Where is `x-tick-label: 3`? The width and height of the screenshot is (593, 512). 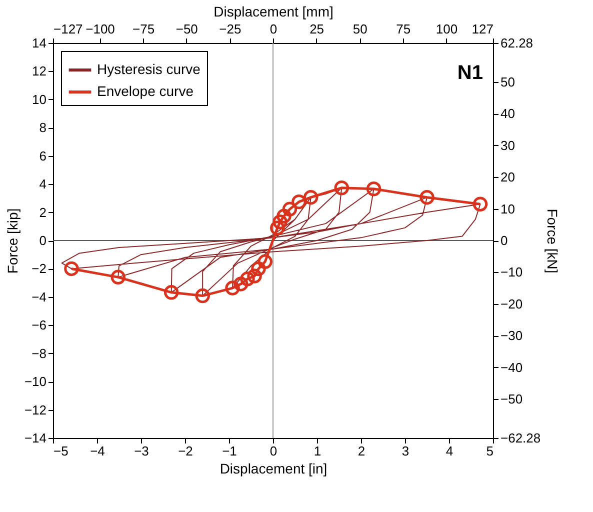 x-tick-label: 3 is located at coordinates (406, 451).